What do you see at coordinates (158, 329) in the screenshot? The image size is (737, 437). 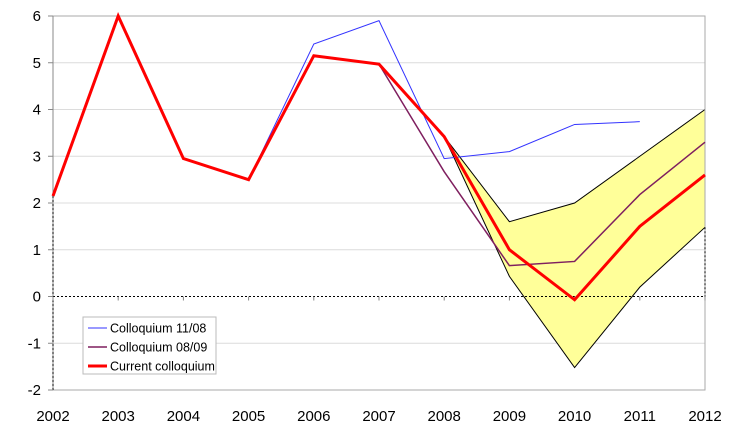 I see `legend-label: Colloquium 11/08` at bounding box center [158, 329].